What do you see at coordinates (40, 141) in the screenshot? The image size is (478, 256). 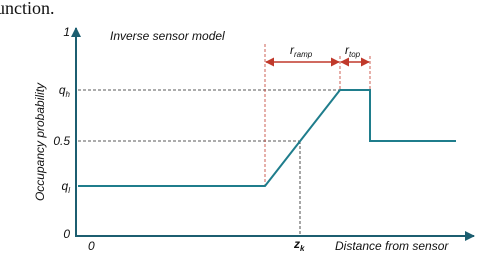 I see `y-axis-label: Occupancy probability` at bounding box center [40, 141].